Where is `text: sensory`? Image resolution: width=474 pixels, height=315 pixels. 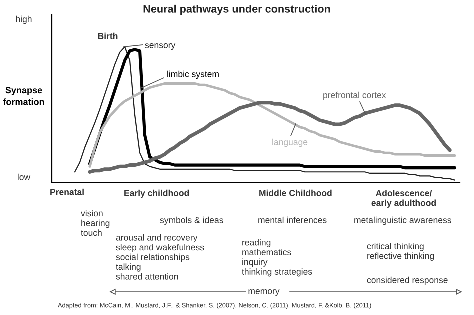
text: sensory is located at coordinates (160, 47).